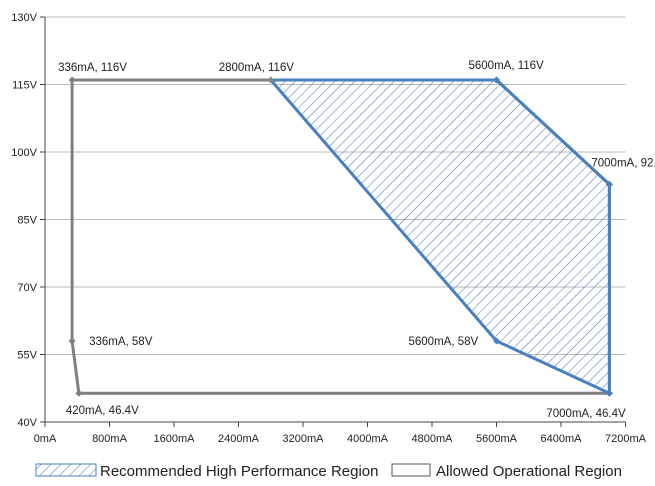 This screenshot has height=486, width=655. What do you see at coordinates (304, 439) in the screenshot?
I see `x-tick-label: 3200mA` at bounding box center [304, 439].